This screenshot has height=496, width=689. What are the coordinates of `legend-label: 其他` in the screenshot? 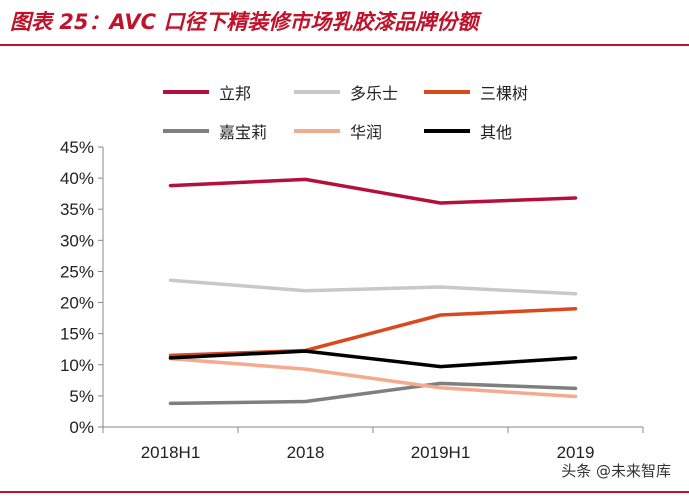 It's located at (496, 132).